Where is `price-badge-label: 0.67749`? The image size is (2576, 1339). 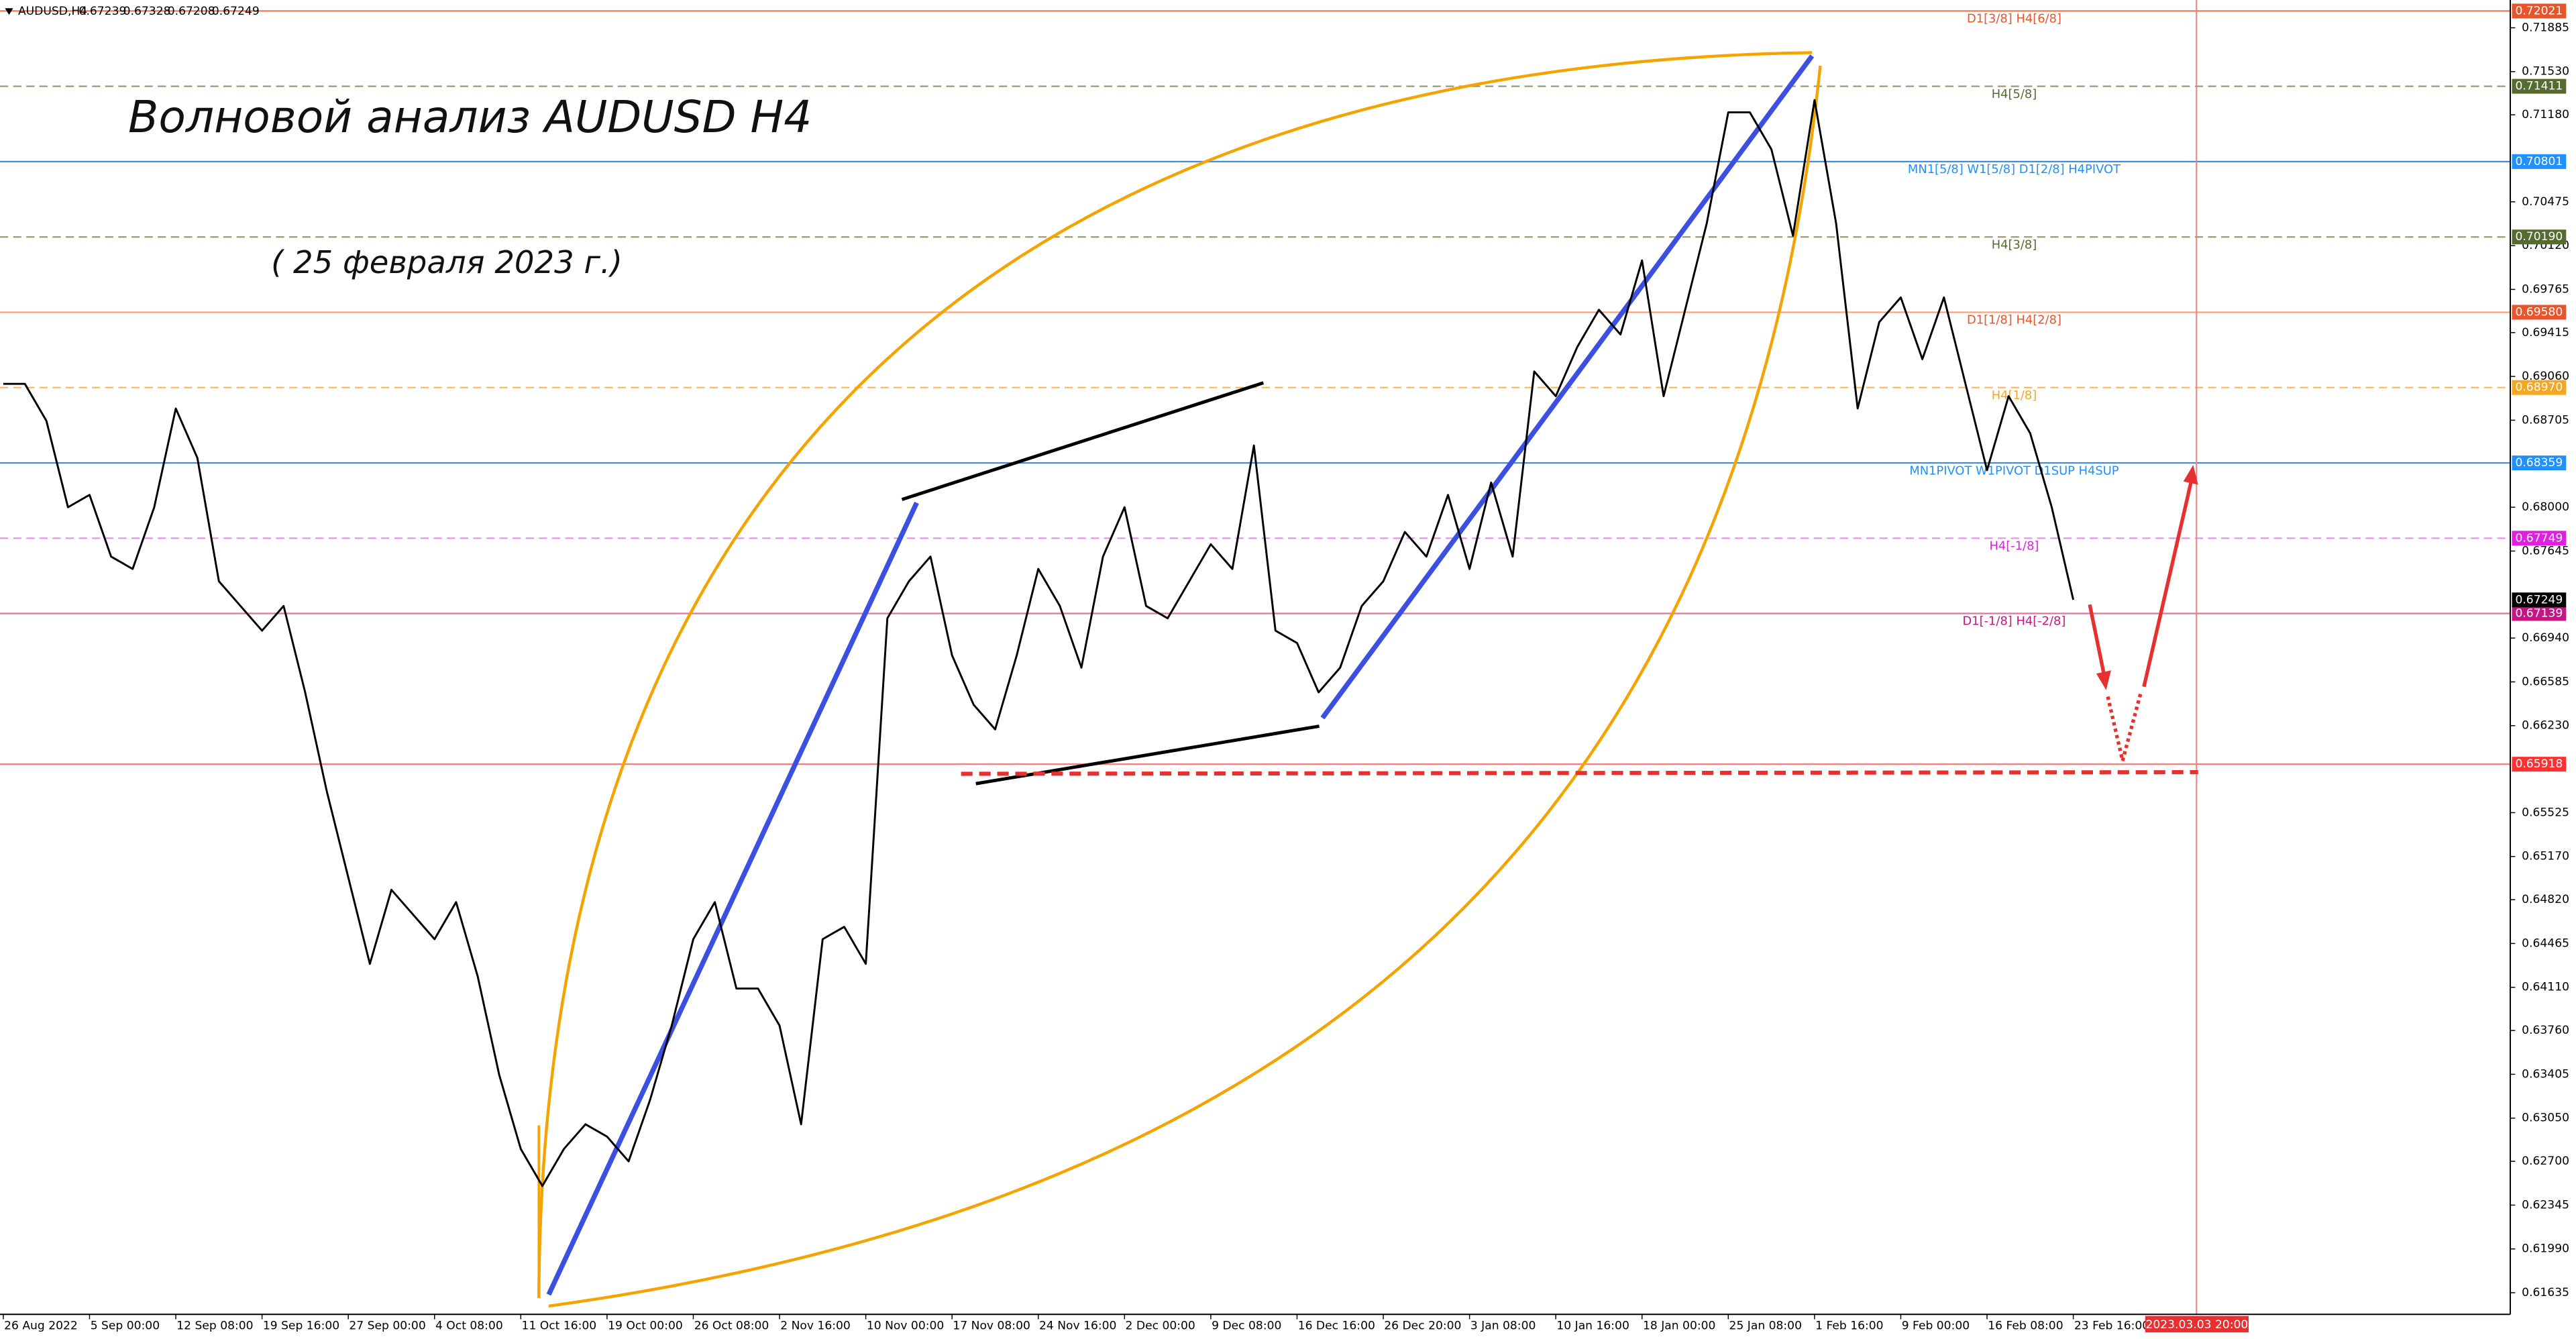
price-badge-label: 0.67749 is located at coordinates (2539, 538).